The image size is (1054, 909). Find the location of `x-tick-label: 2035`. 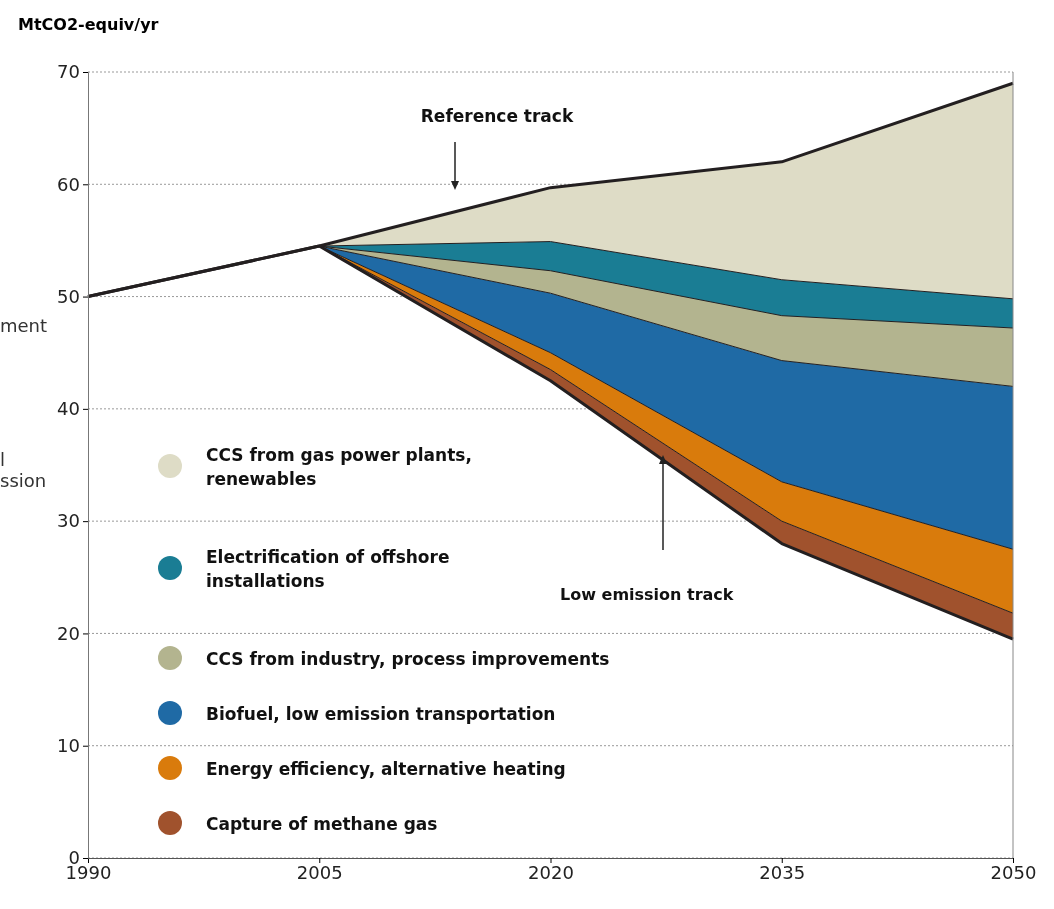

x-tick-label: 2035 is located at coordinates (782, 872).